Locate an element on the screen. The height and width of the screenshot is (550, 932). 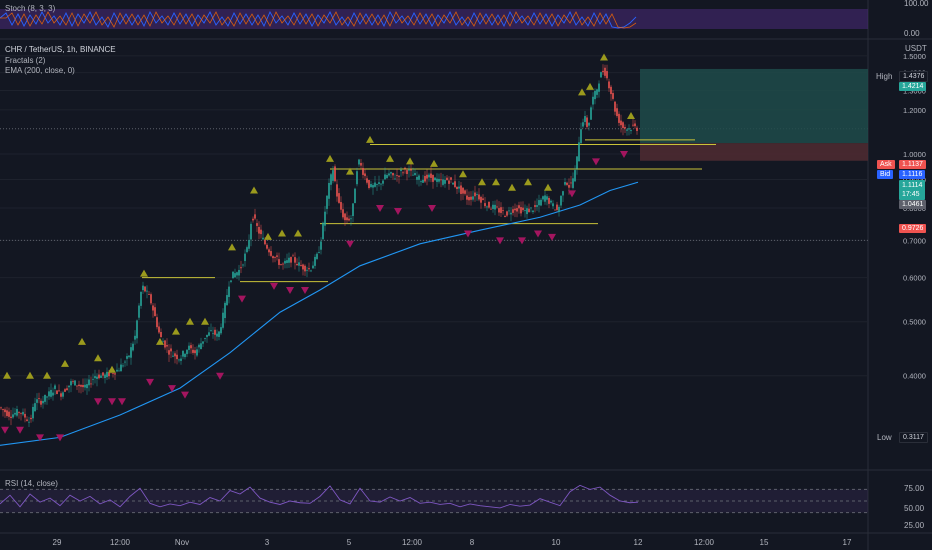
rsi-tick-50: 50.00 is located at coordinates (914, 508).